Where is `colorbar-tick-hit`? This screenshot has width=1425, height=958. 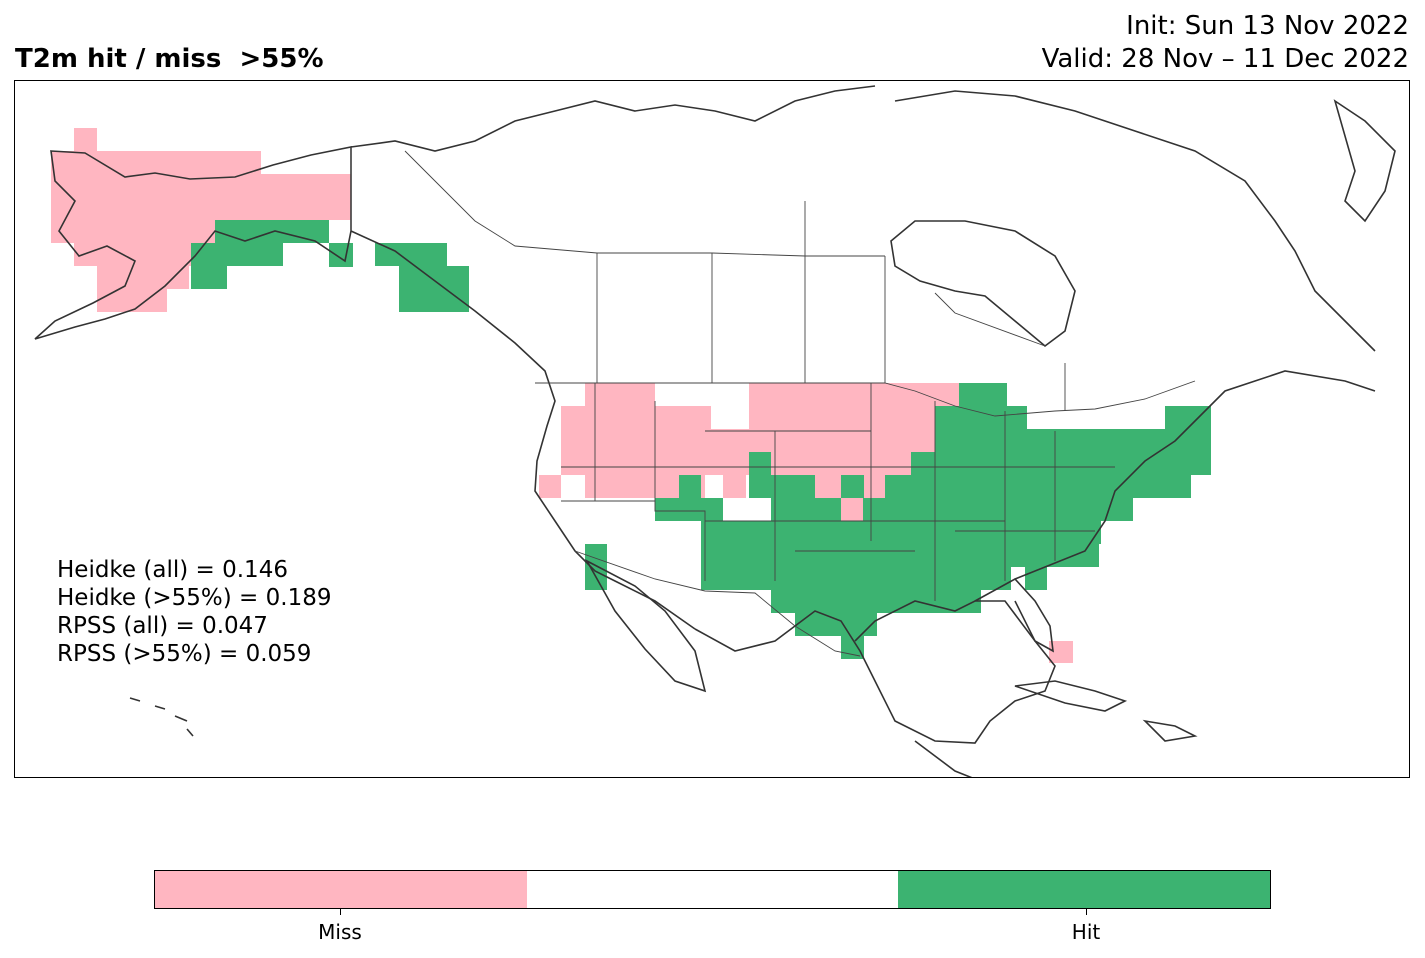 colorbar-tick-hit is located at coordinates (1086, 912).